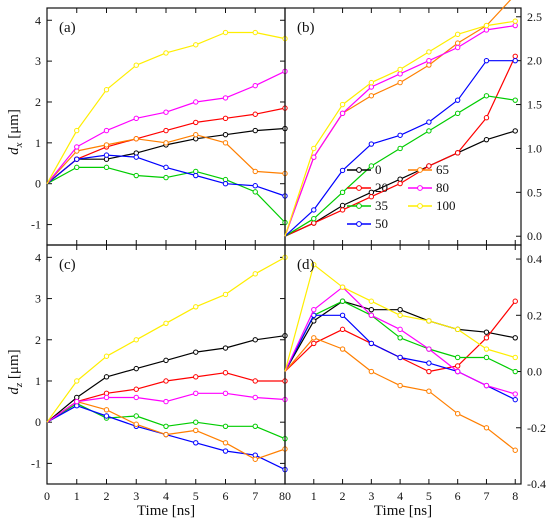  I want to click on y-tick-label: -1, so click(36, 225).